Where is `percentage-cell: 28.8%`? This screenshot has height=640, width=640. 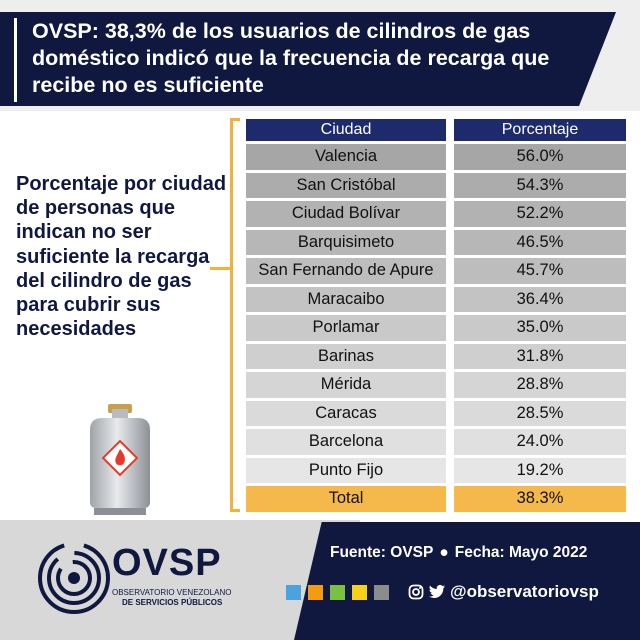
percentage-cell: 28.8% is located at coordinates (540, 385).